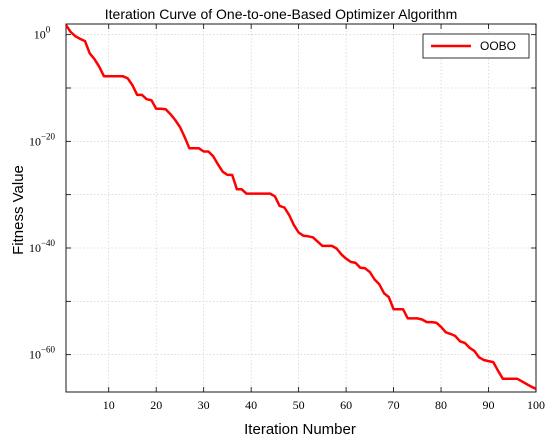  What do you see at coordinates (42, 33) in the screenshot?
I see `y-tick-label: 100` at bounding box center [42, 33].